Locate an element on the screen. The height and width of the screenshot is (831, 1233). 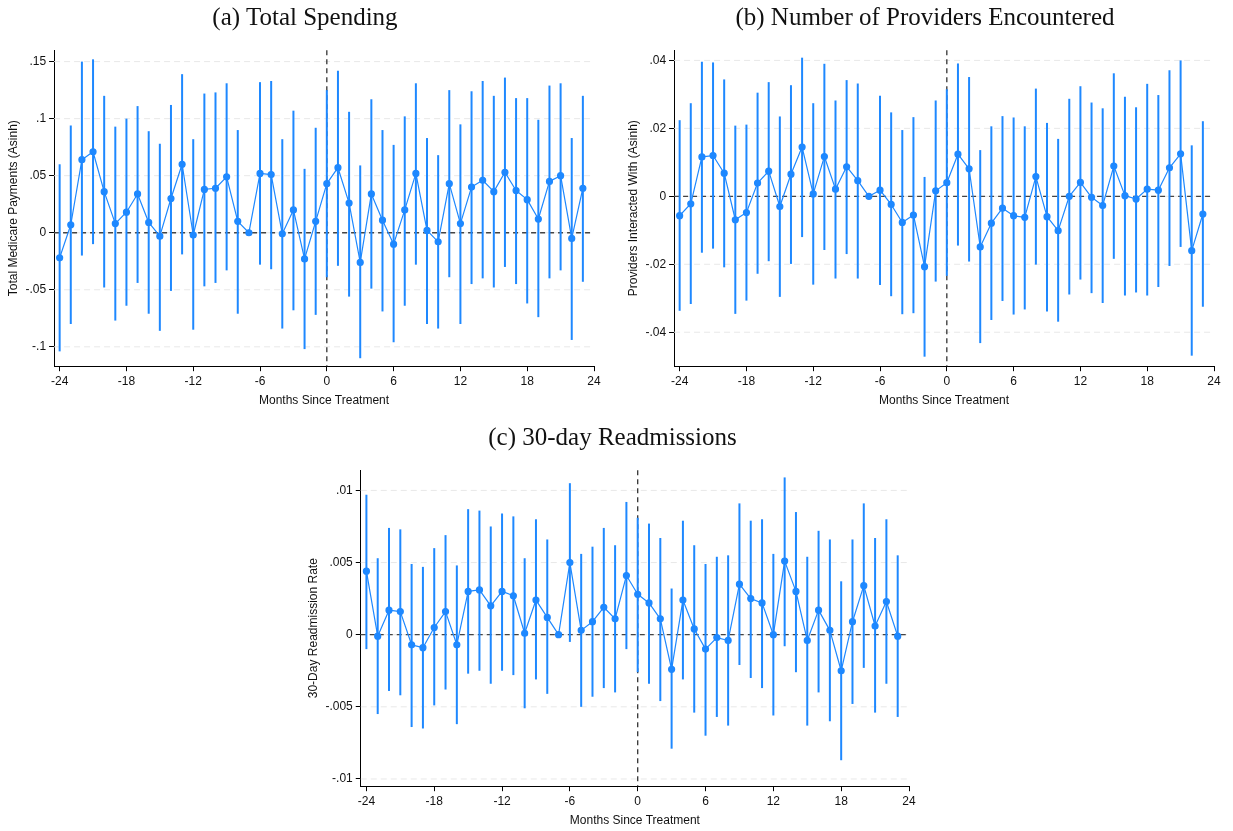
y-tick-label: .04 is located at coordinates (658, 59).